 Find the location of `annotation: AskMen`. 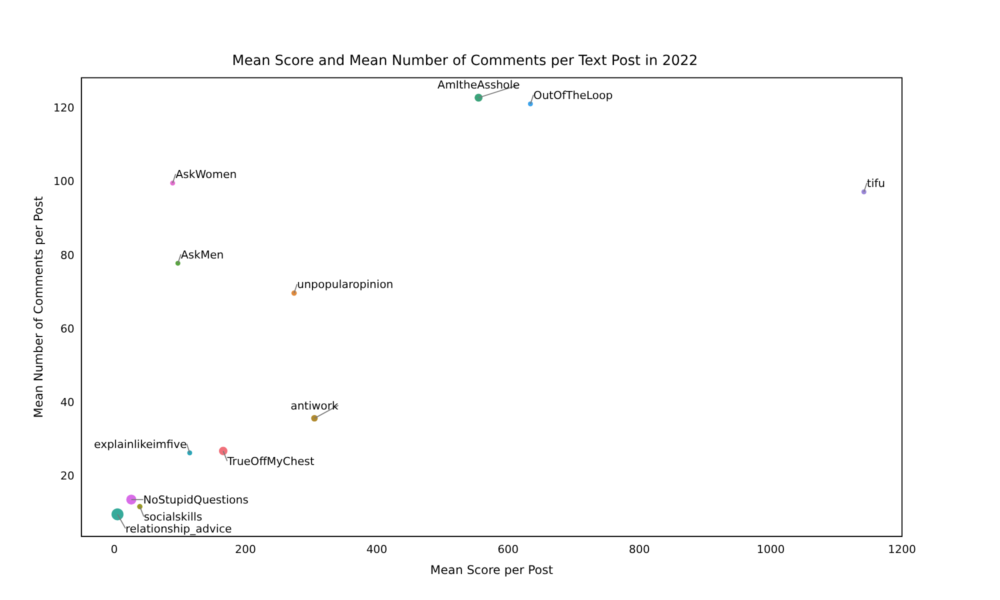

annotation: AskMen is located at coordinates (202, 255).